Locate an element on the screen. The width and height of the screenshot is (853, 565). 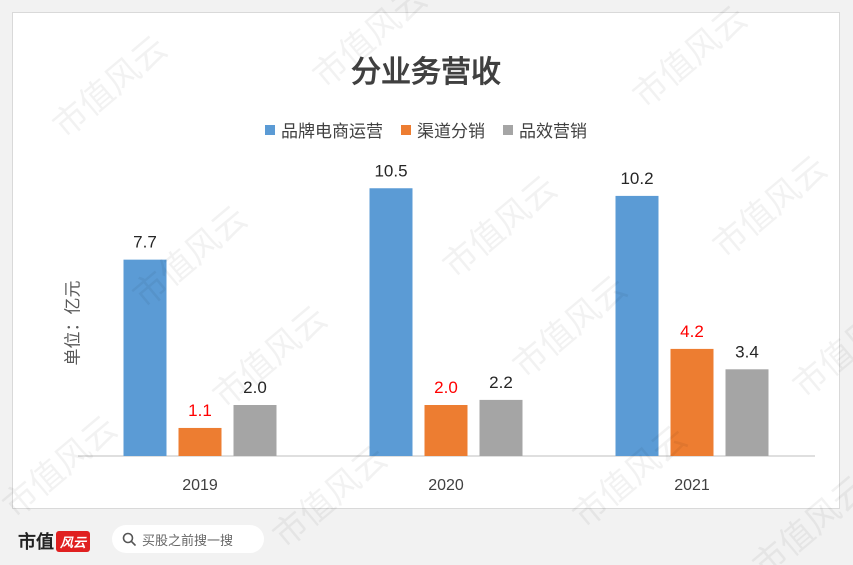
x-tick-label-2019: 2019 is located at coordinates (200, 485).